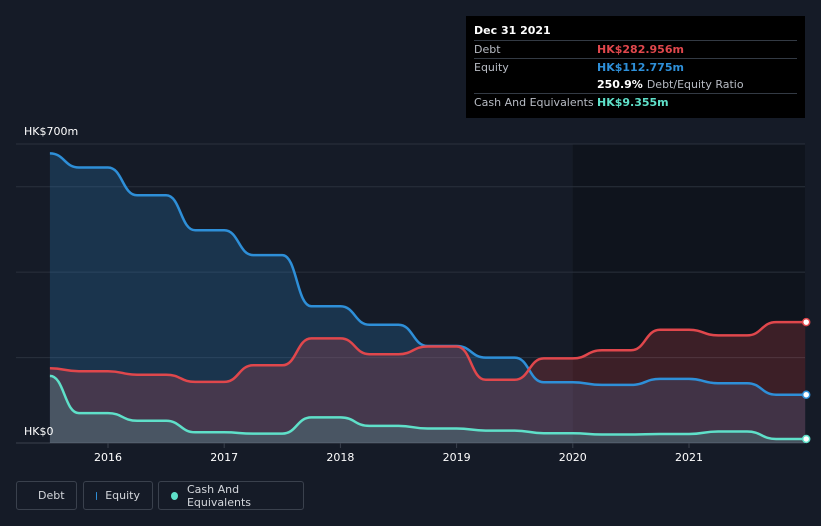  Describe the element at coordinates (219, 495) in the screenshot. I see `legend-cash-label: Cash And Equivalents` at that location.